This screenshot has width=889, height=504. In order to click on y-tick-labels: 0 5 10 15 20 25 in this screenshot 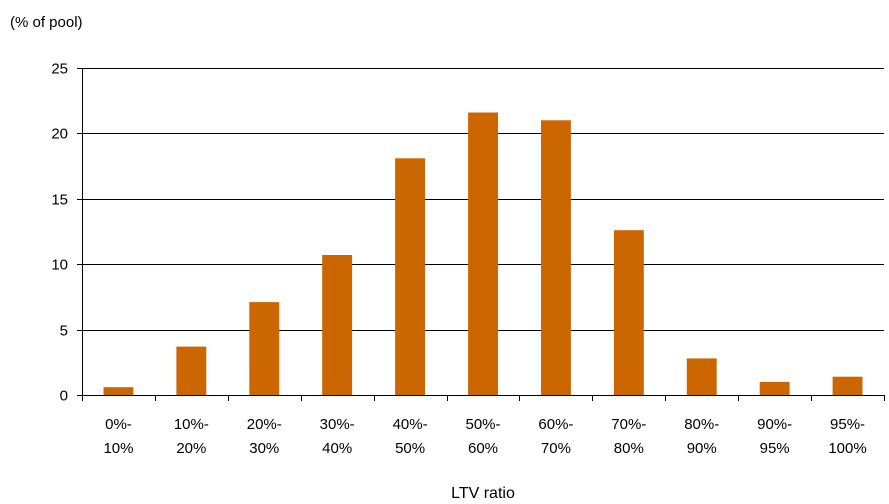, I will do `click(59, 233)`.